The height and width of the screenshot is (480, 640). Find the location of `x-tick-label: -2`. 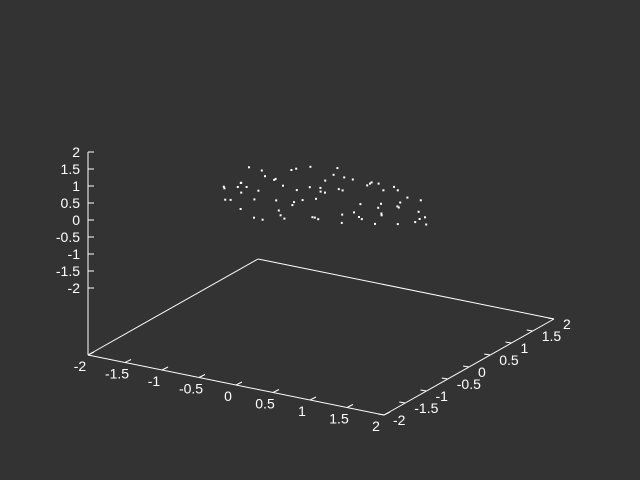

x-tick-label: -2 is located at coordinates (80, 366).